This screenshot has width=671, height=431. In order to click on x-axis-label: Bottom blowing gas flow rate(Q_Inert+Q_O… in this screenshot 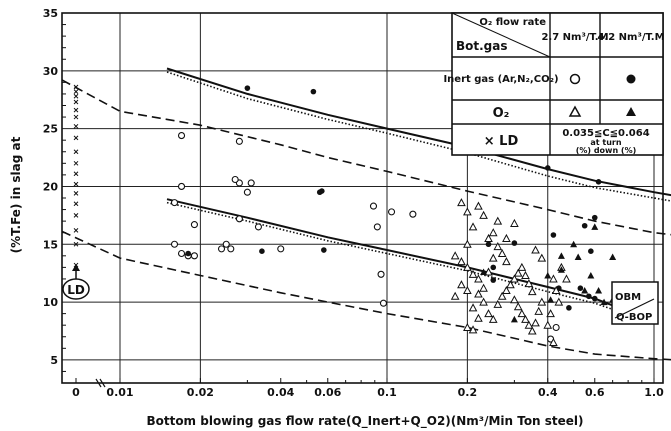, I will do `click(364, 421)`.